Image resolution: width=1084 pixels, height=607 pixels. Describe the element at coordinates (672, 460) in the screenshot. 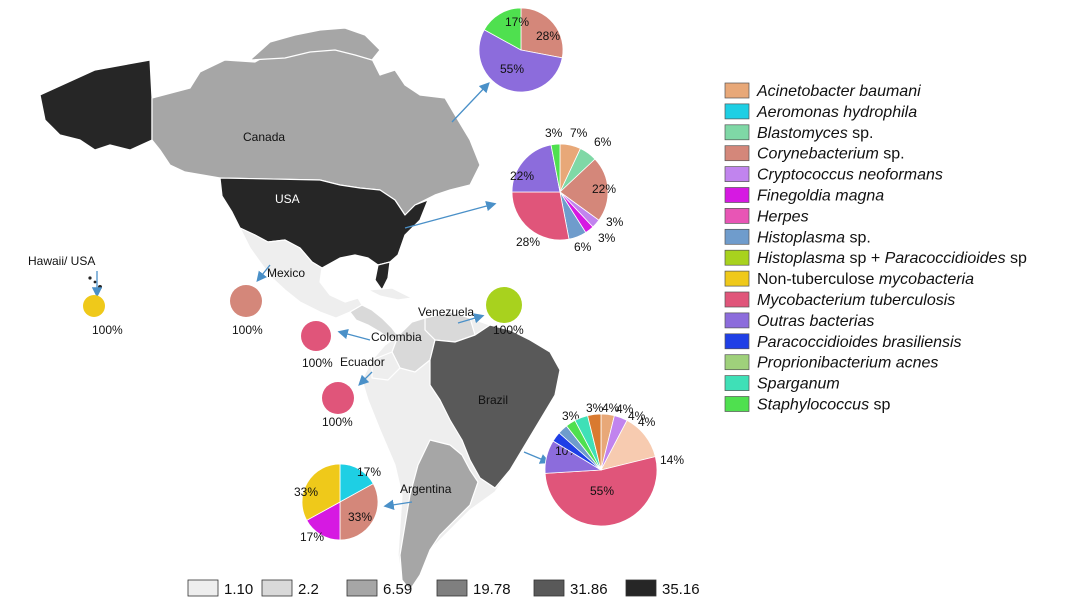

I see `pie-brazil-label-2: 14%` at that location.